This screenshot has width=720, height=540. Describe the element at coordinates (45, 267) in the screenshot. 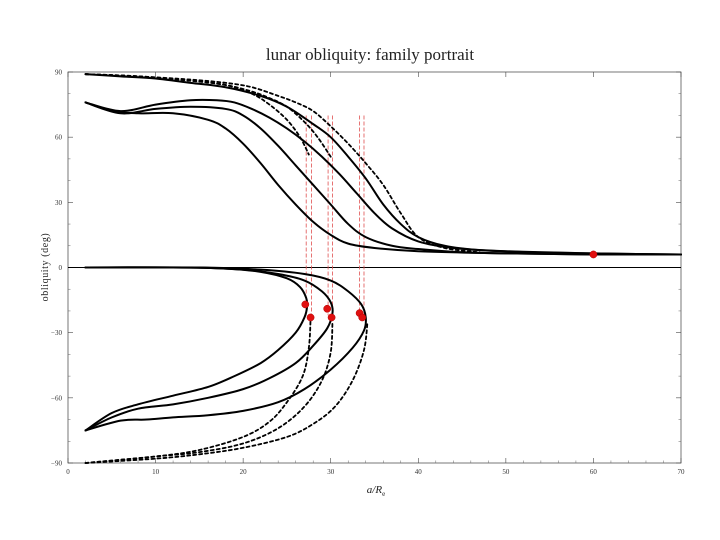

I see `y-axis-label: obliquity (deg)` at that location.